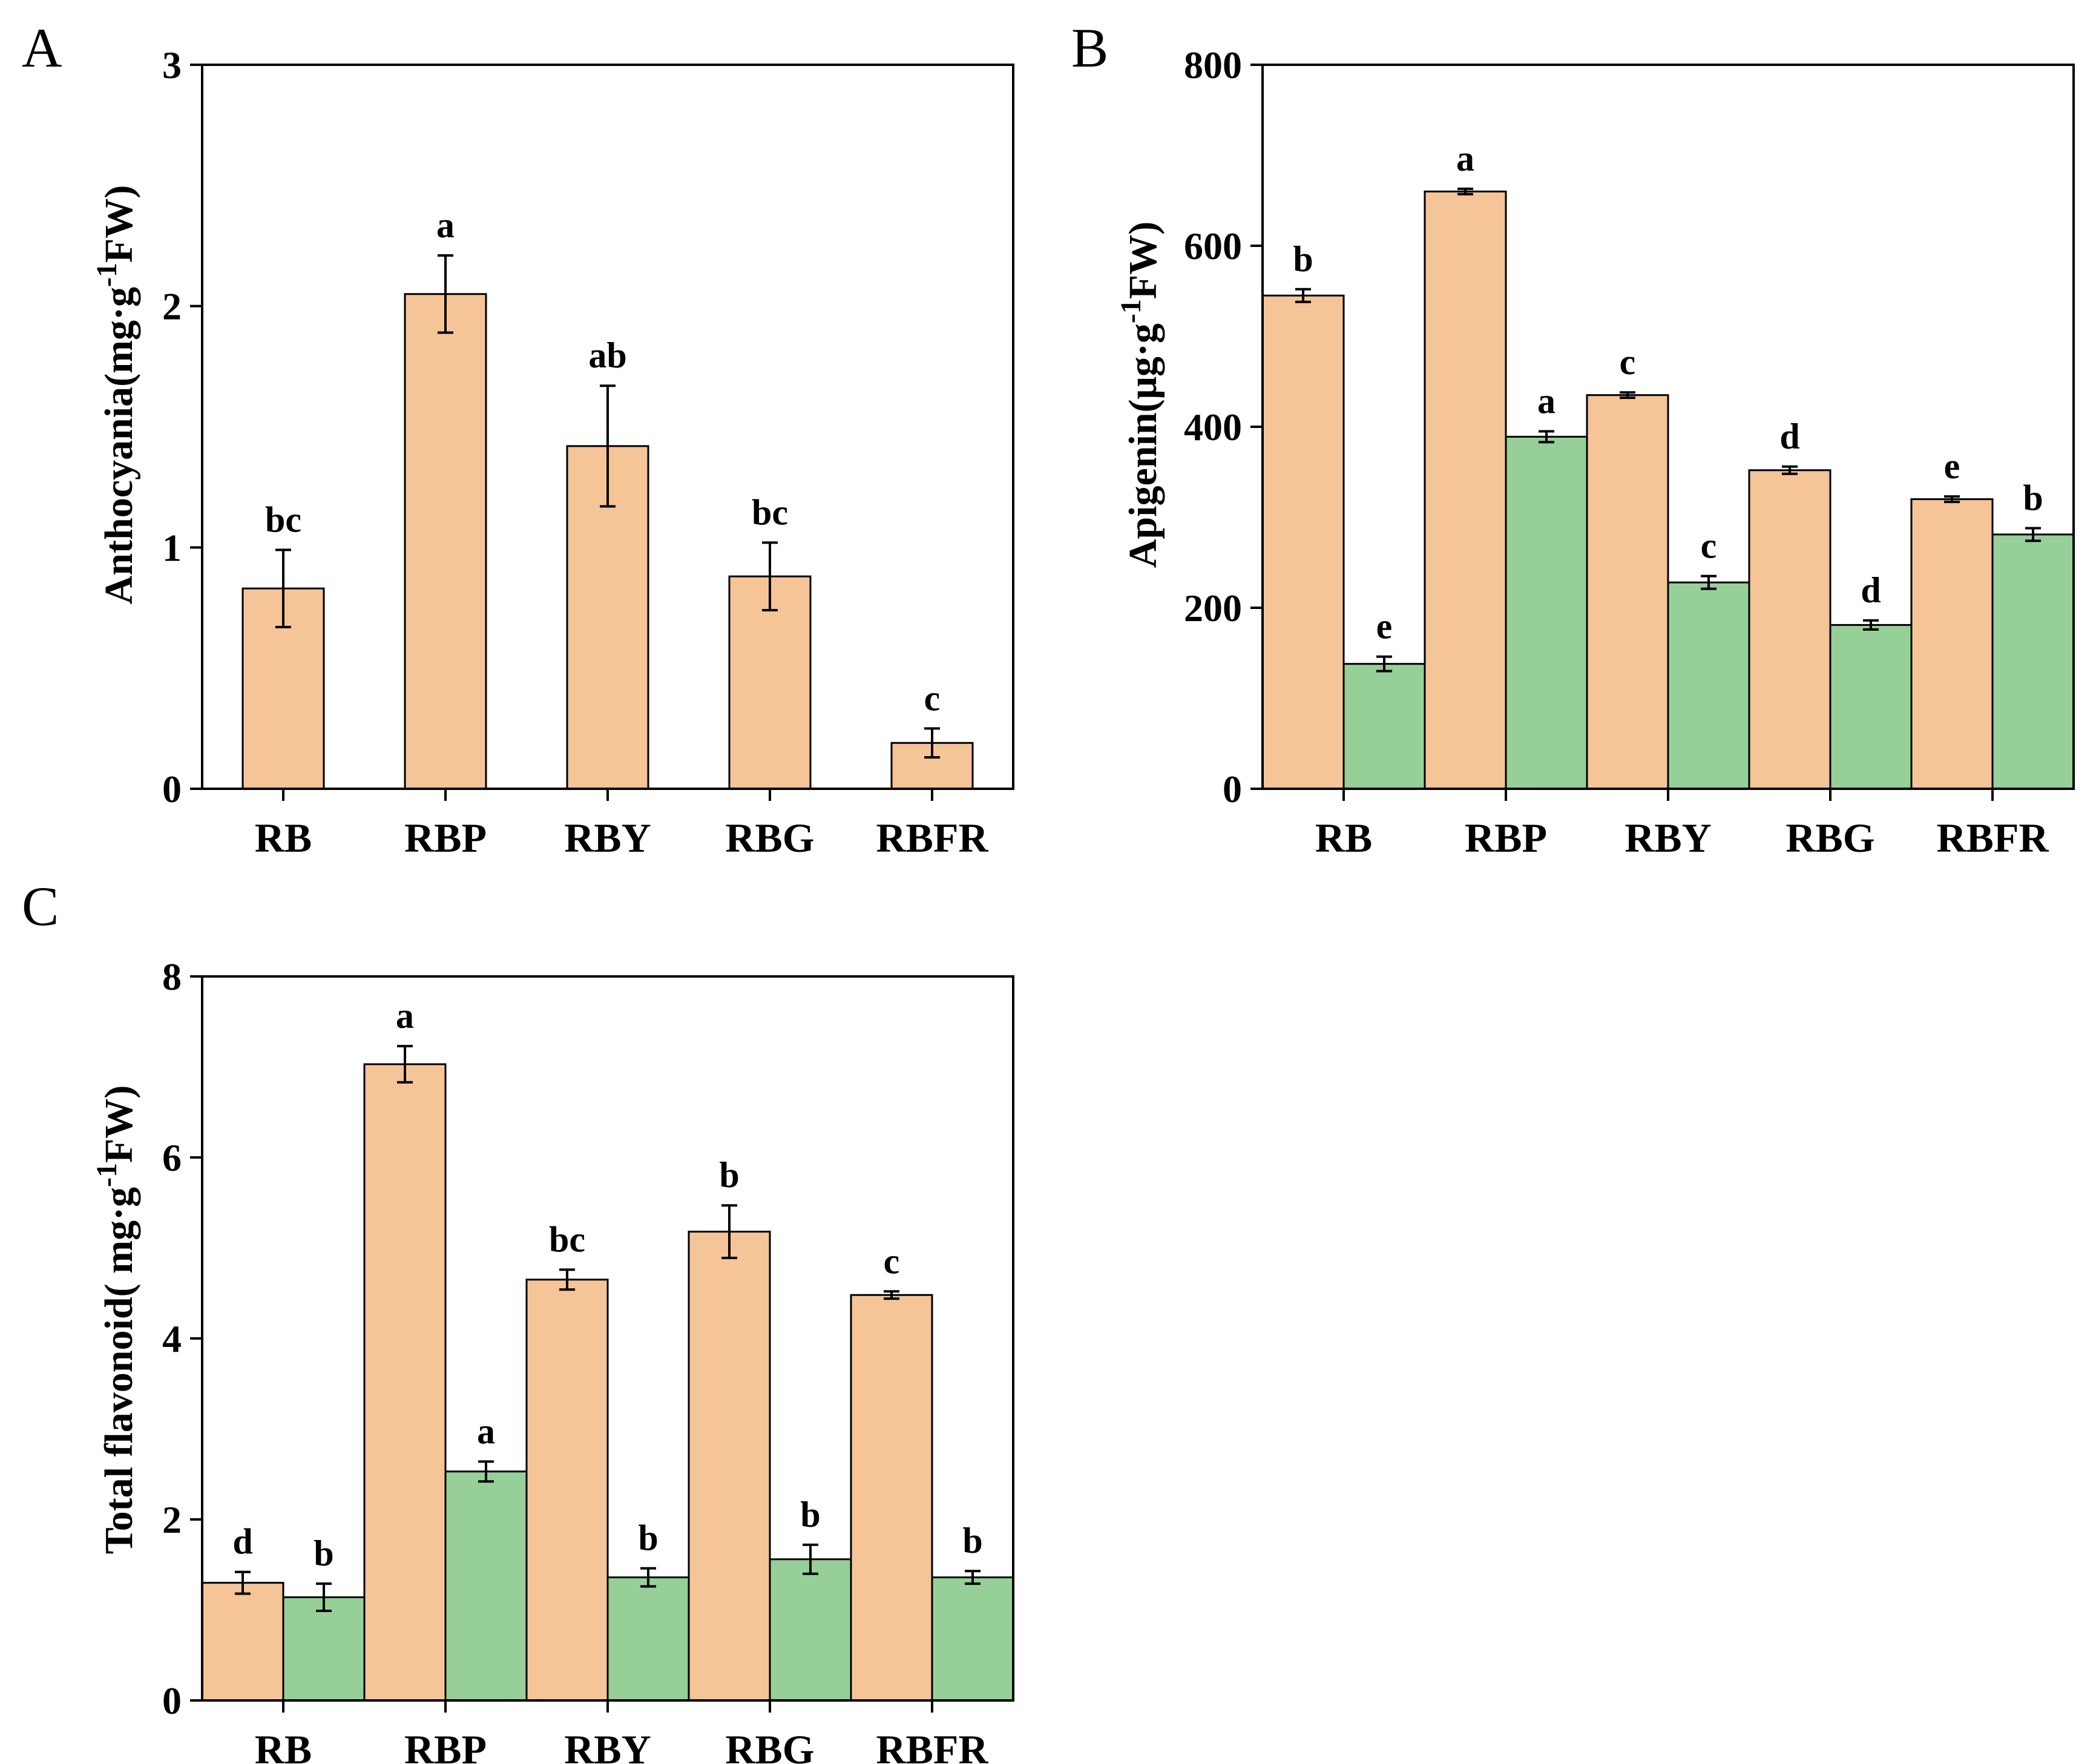 This screenshot has height=1764, width=2096. I want to click on panel-a-category-label-3: RBG, so click(770, 838).